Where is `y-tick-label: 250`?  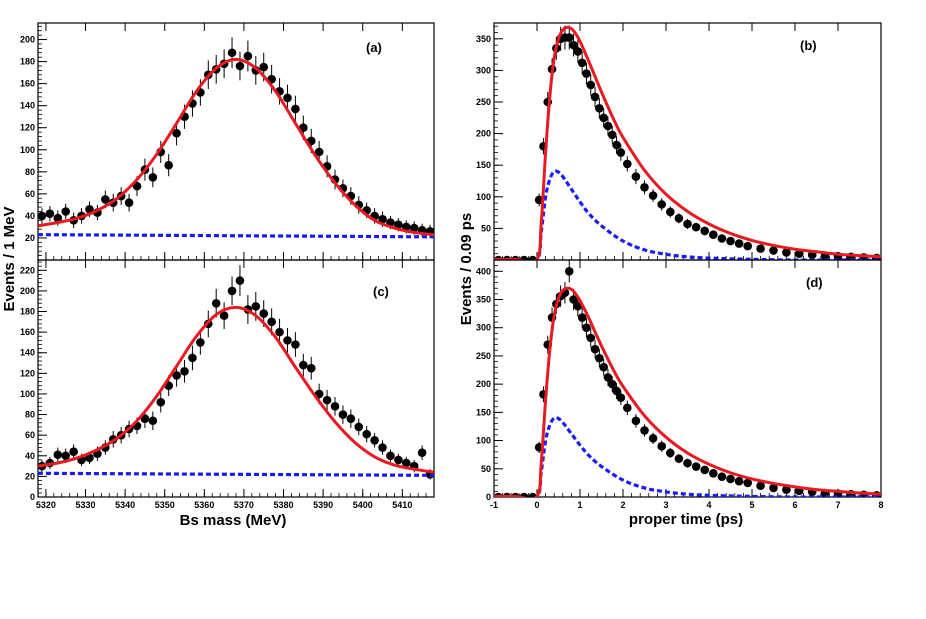 y-tick-label: 250 is located at coordinates (483, 102).